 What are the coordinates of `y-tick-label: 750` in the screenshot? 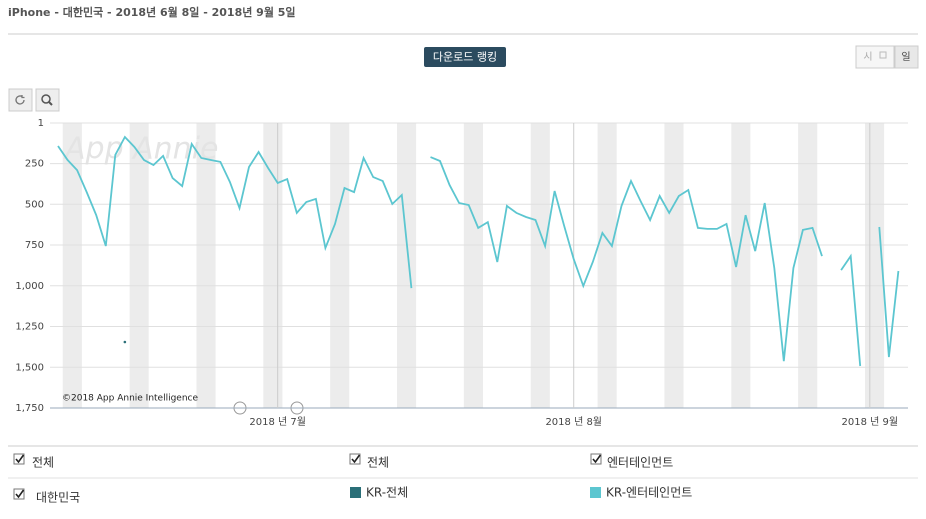 It's located at (34, 245).